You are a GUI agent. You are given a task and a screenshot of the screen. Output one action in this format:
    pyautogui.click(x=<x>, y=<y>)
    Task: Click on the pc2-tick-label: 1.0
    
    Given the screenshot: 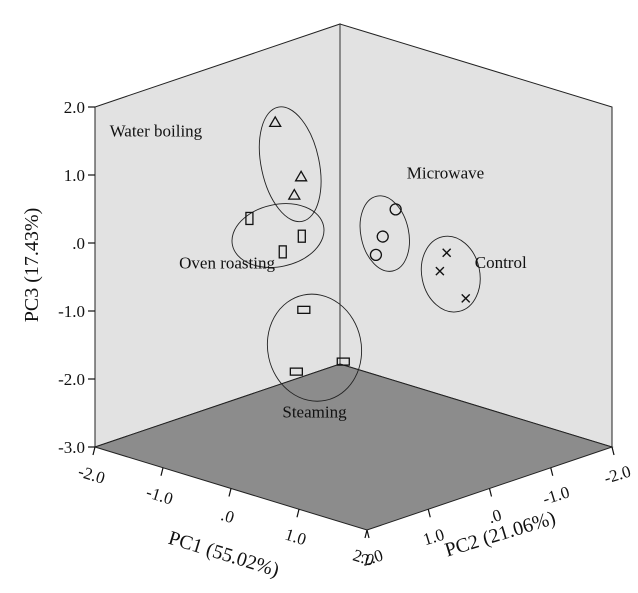 What is the action you would take?
    pyautogui.click(x=434, y=537)
    